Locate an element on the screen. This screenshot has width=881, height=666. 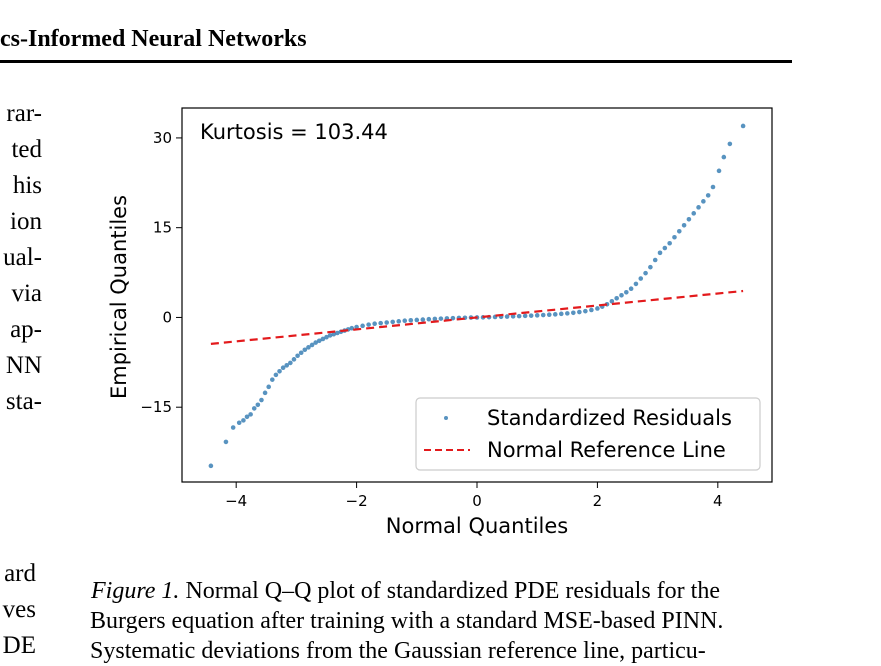
y-tick-label: 15 is located at coordinates (162, 228).